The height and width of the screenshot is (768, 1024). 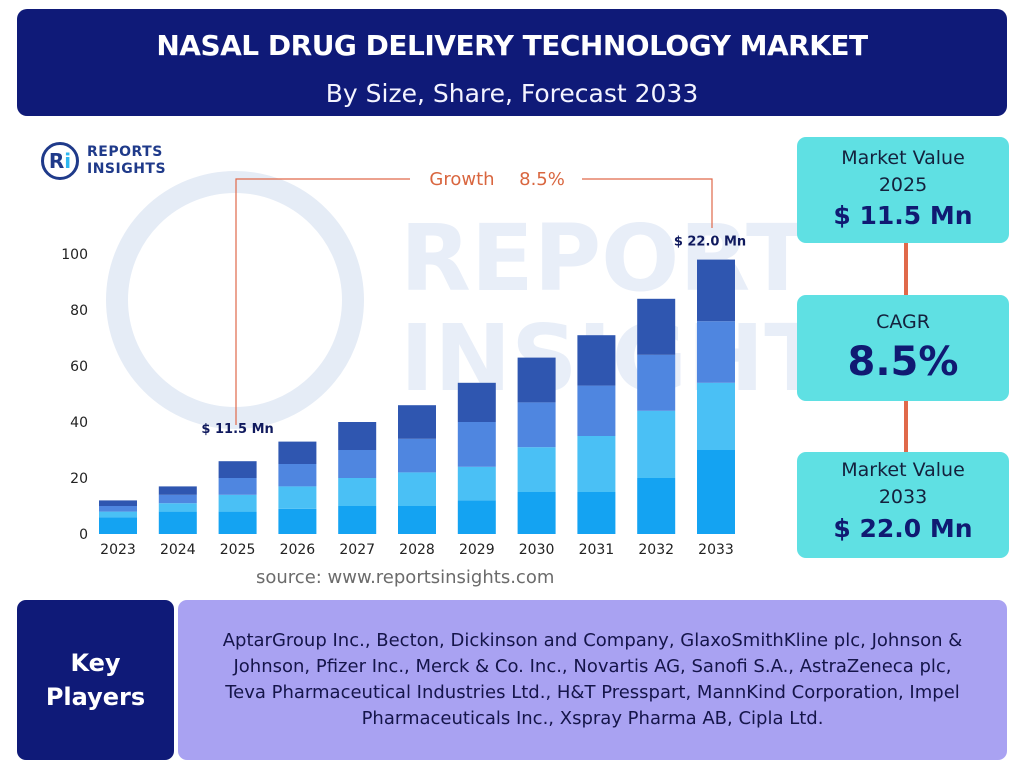 I want to click on market-value-2025: $ 11.5 Mn, so click(x=903, y=215).